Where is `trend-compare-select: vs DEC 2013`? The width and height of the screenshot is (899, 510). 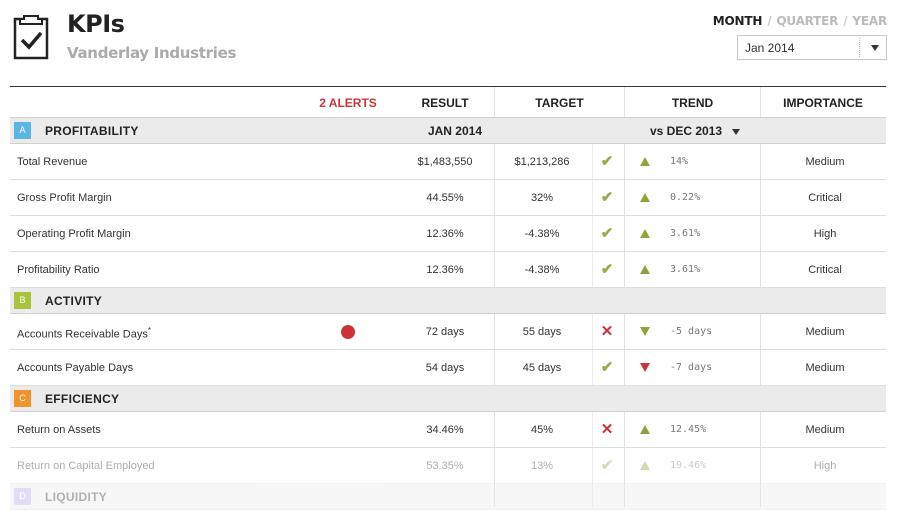 trend-compare-select: vs DEC 2013 is located at coordinates (695, 131).